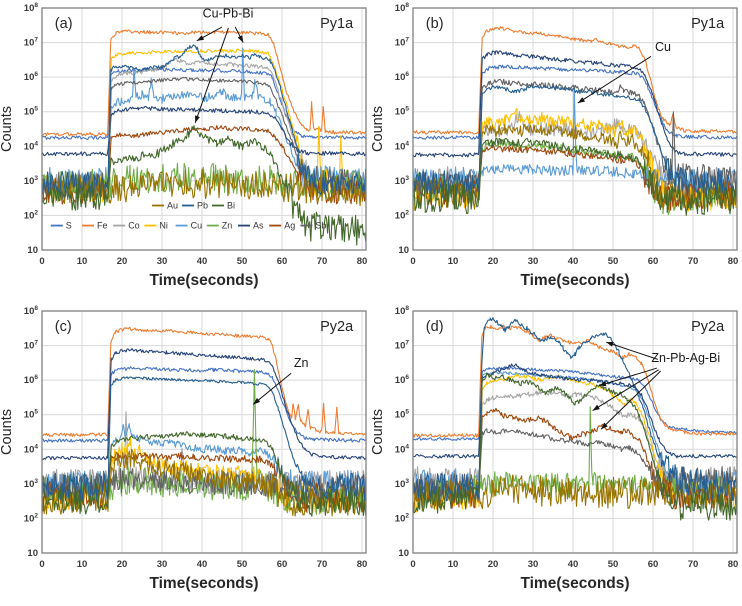 The image size is (742, 606). I want to click on panel-letter: (c), so click(63, 327).